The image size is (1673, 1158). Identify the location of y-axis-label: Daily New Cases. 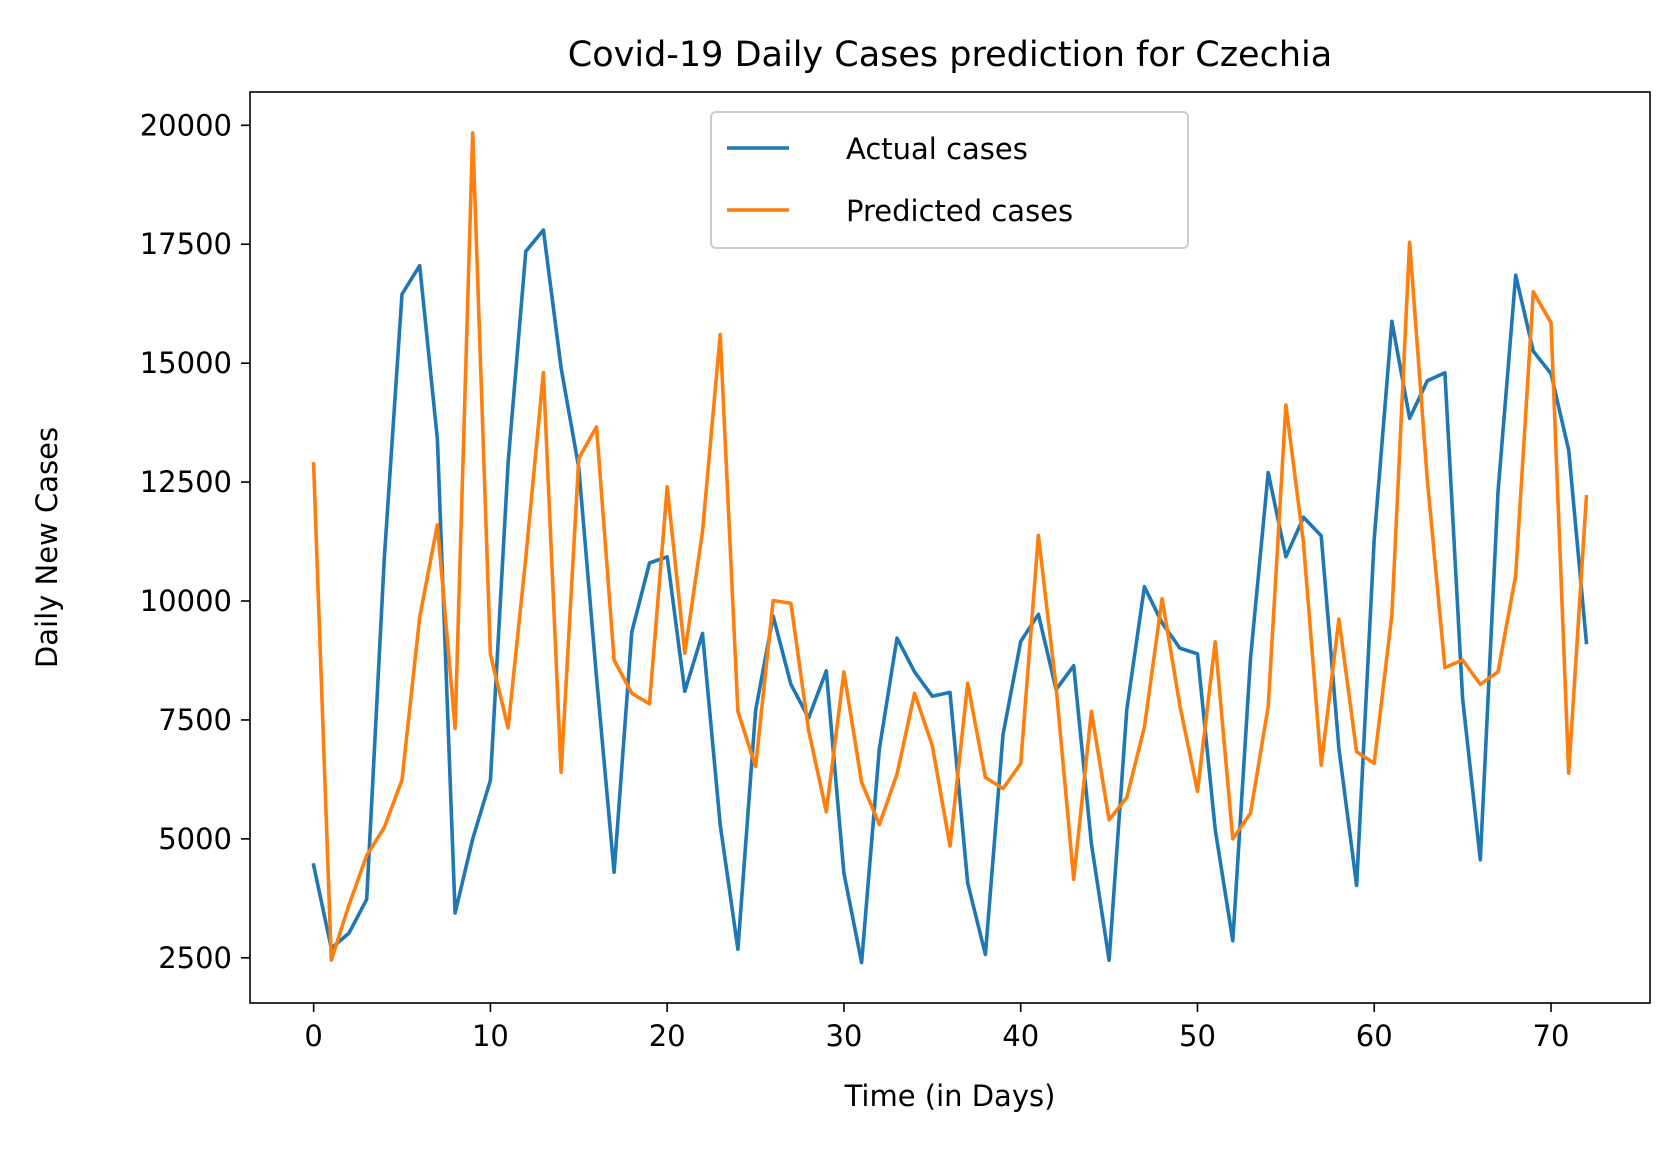
(47, 547).